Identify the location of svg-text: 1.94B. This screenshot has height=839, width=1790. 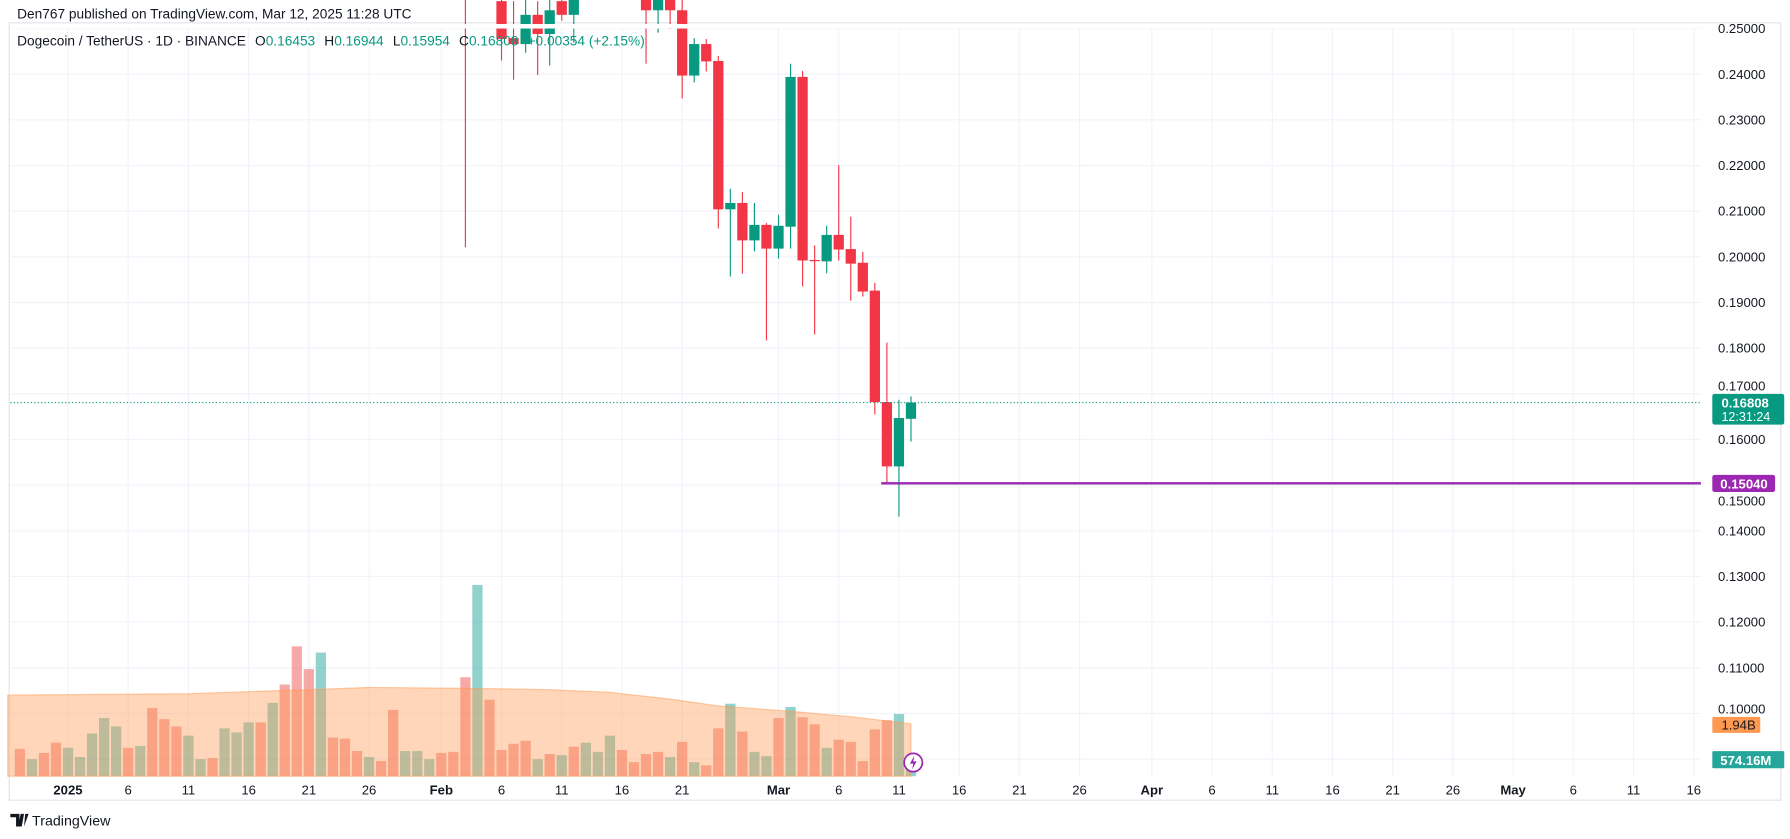
(1738, 724).